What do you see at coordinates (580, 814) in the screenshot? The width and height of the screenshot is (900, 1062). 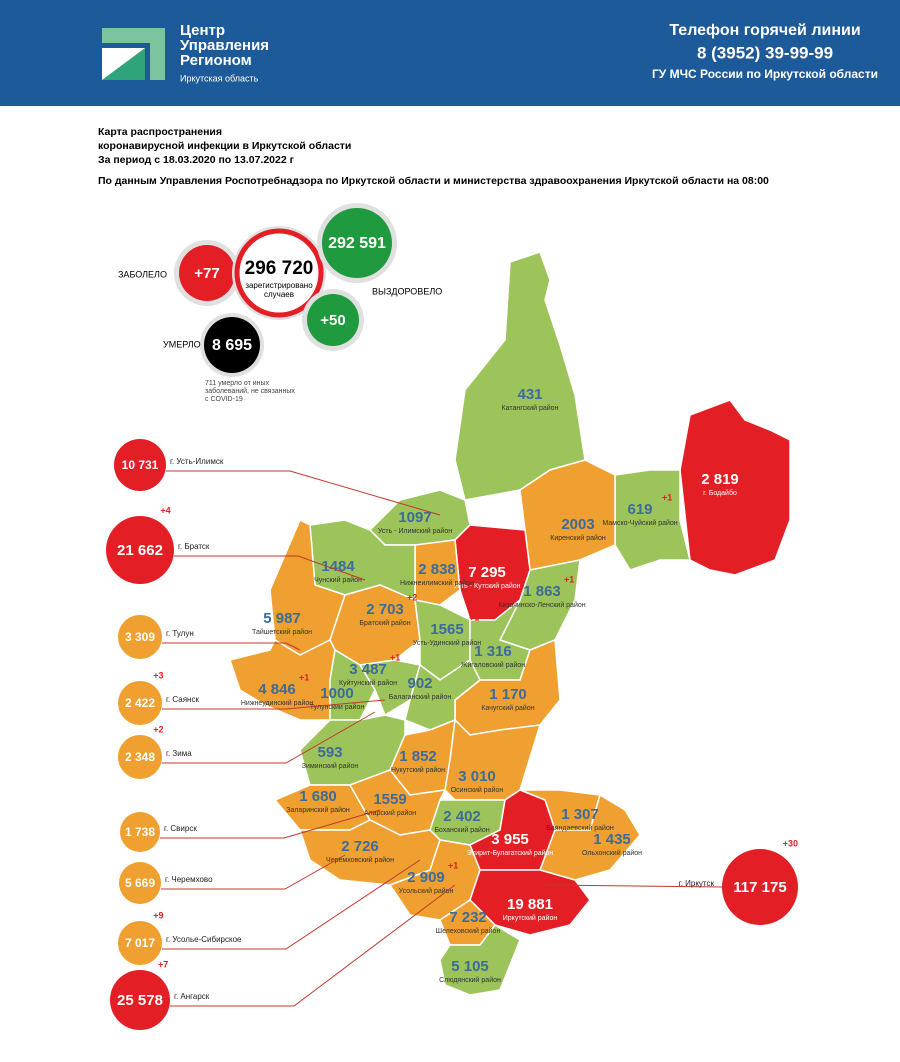 I see `district-value: 1 307` at bounding box center [580, 814].